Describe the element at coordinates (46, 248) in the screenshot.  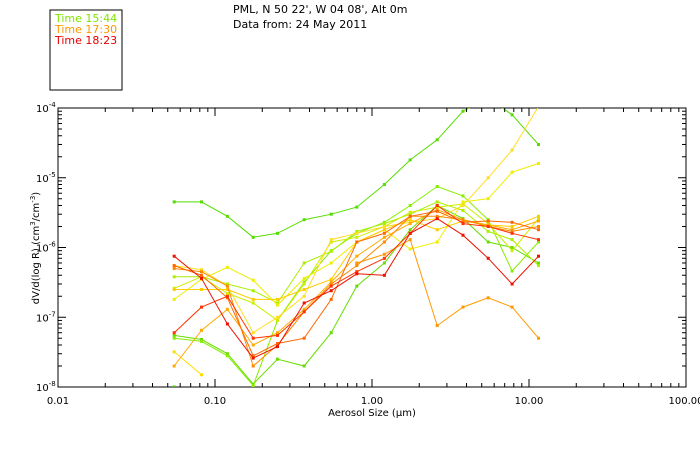
I see `y-tick-label: 10⁻⁶` at that location.